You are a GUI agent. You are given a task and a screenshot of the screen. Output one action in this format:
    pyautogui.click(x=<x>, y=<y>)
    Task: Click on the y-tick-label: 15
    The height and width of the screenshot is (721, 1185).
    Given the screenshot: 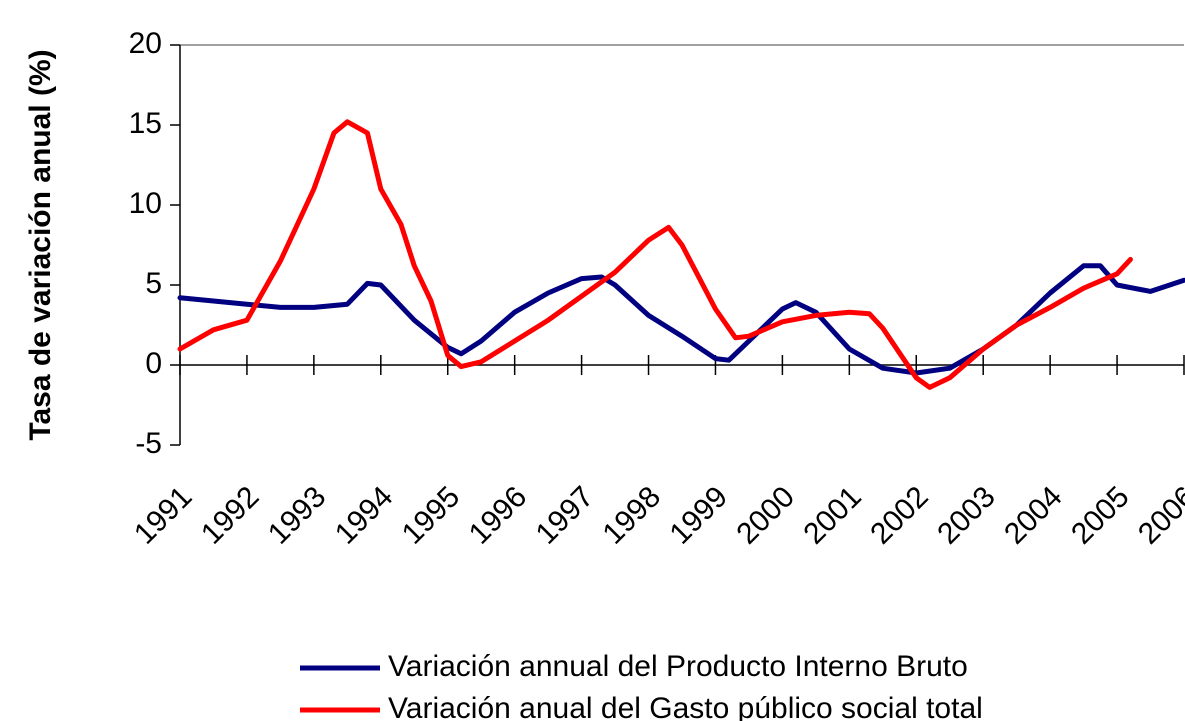 What is the action you would take?
    pyautogui.click(x=145, y=123)
    